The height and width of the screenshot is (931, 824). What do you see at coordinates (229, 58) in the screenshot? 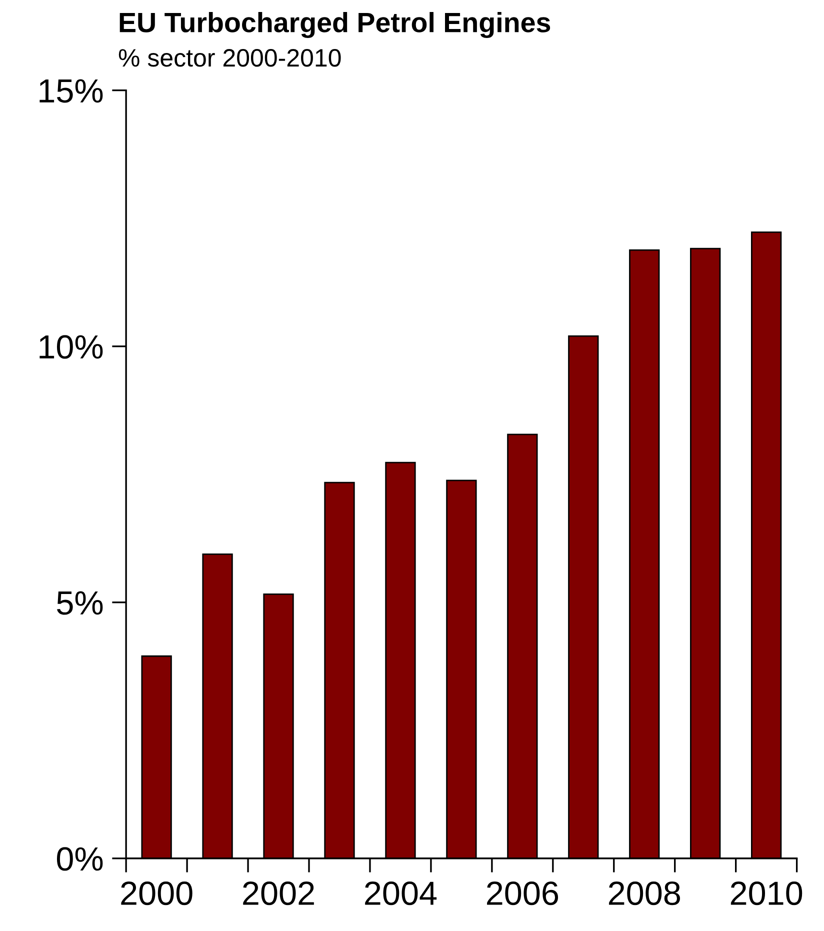
I see `chart-subtitle: % sector 2000-2010` at bounding box center [229, 58].